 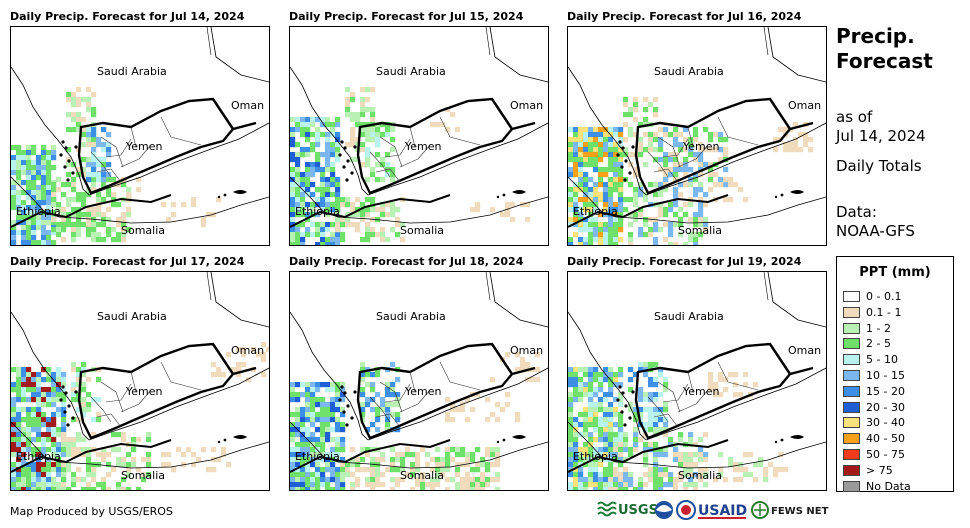 I want to click on map-panel-1: Saudi Arabia Oman Yemen Ethiopia Somalia, so click(x=140, y=136).